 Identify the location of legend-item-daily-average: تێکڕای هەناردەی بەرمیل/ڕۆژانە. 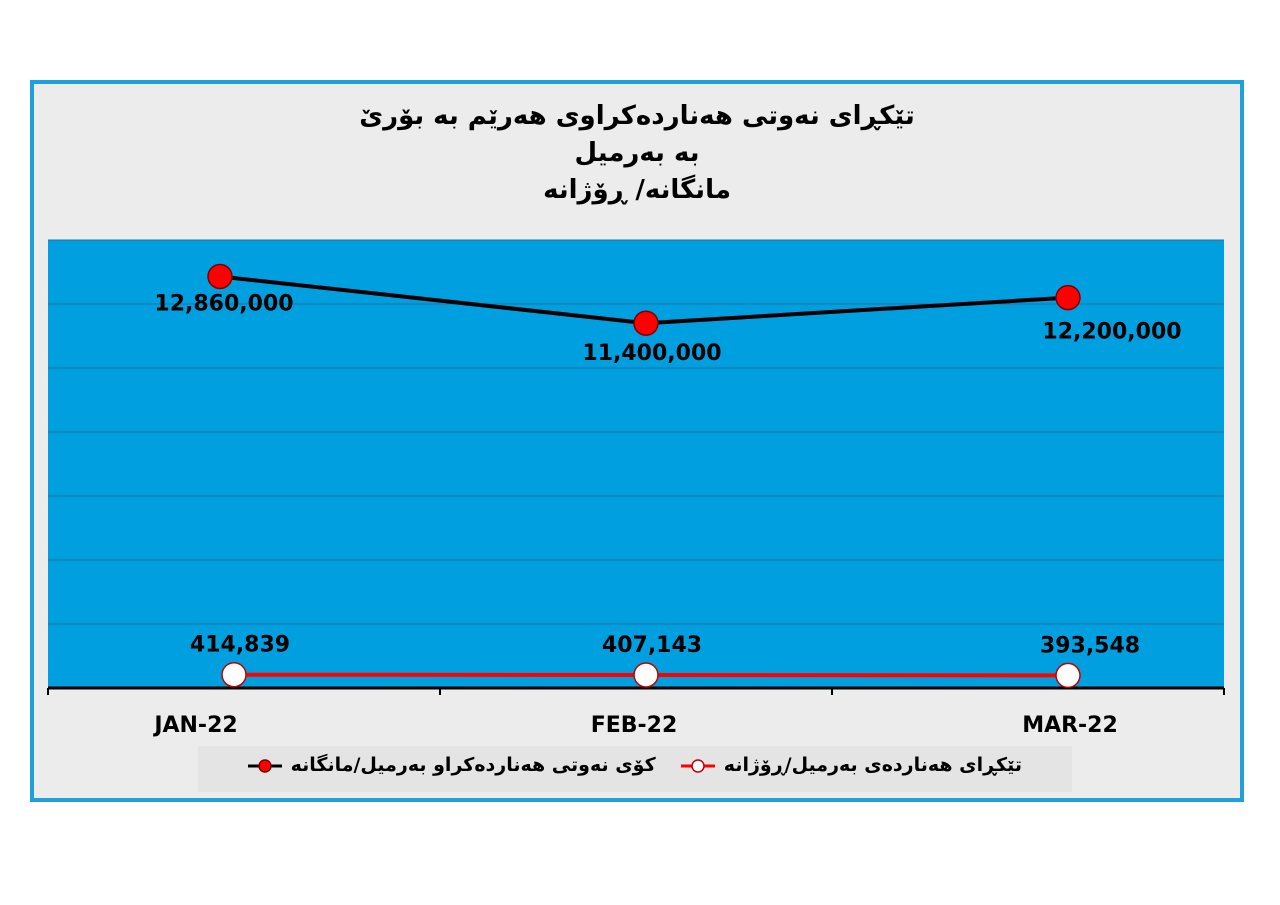
(850, 765).